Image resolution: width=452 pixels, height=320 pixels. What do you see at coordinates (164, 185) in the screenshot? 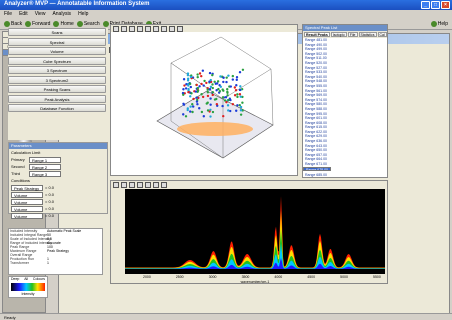
I see `spectrum-export-icon` at bounding box center [164, 185].